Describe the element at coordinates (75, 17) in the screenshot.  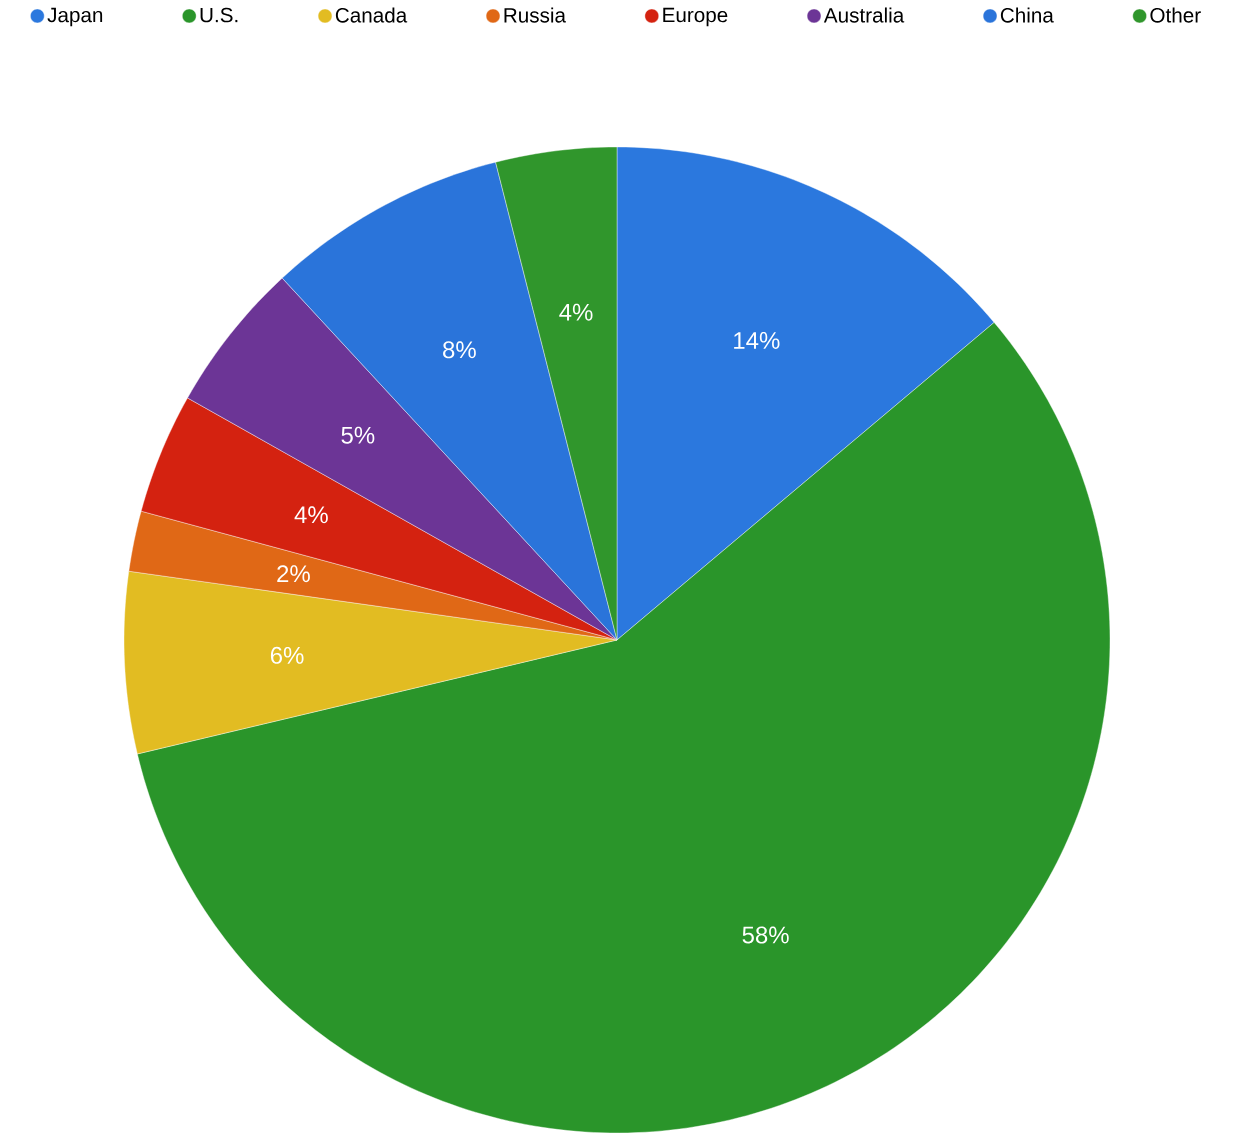
I see `legend-label: Japan` at that location.